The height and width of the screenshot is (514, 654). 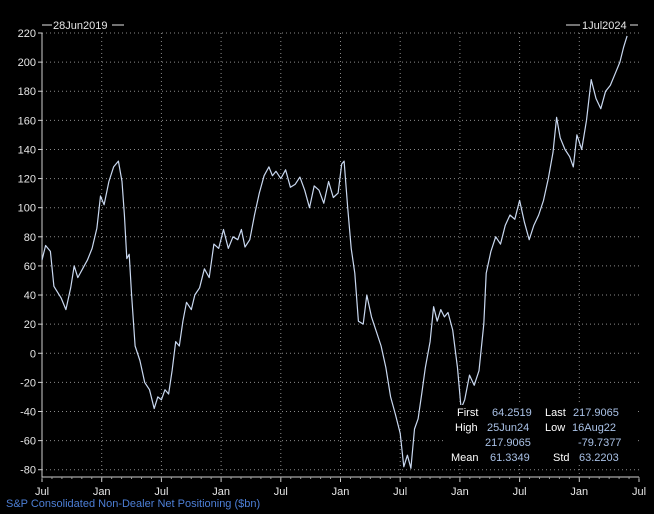 What do you see at coordinates (27, 121) in the screenshot?
I see `y-tick-label: 160` at bounding box center [27, 121].